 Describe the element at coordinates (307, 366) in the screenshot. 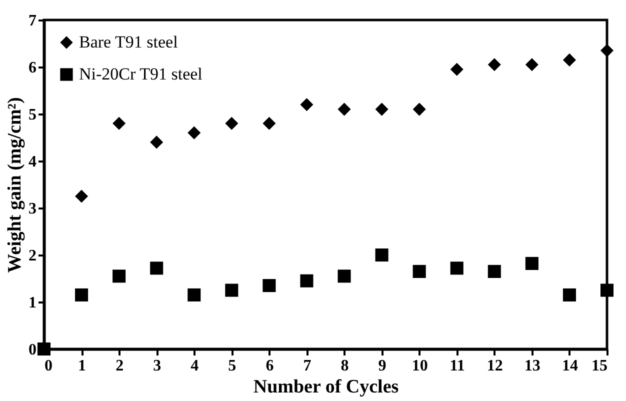

I see `x-tick-label: 7` at that location.